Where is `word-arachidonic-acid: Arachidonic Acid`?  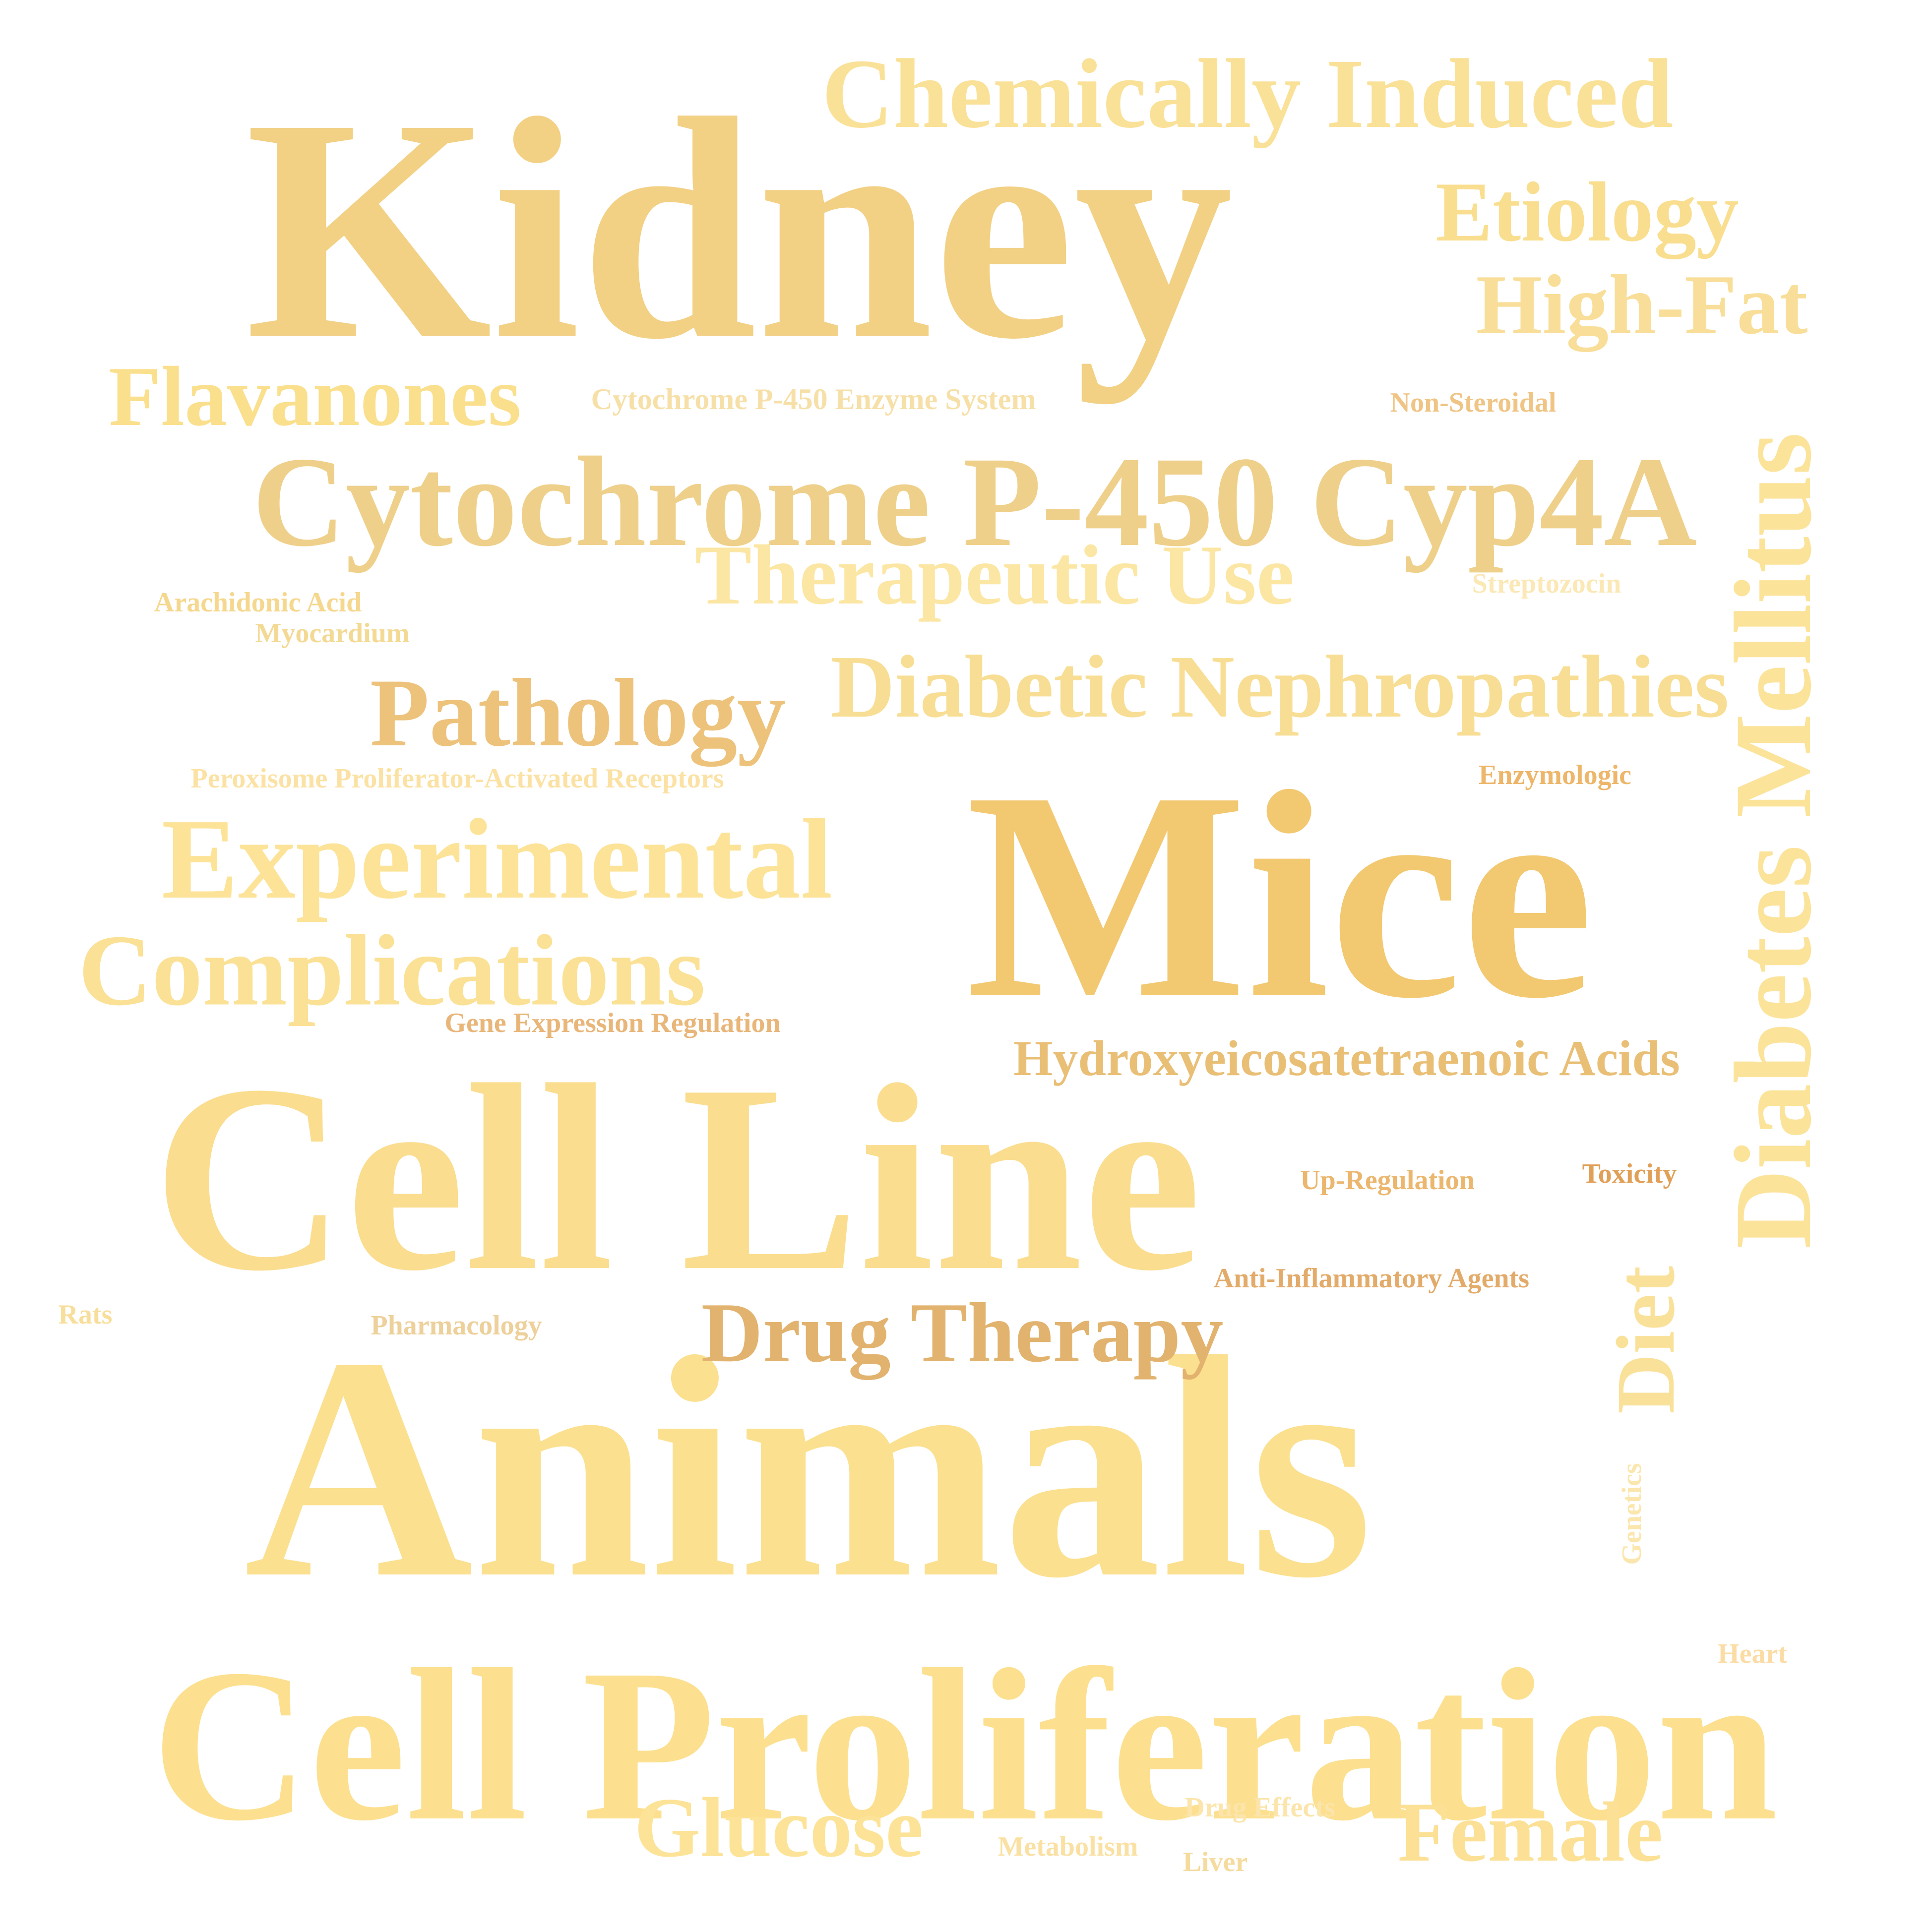
word-arachidonic-acid: Arachidonic Acid is located at coordinates (258, 602).